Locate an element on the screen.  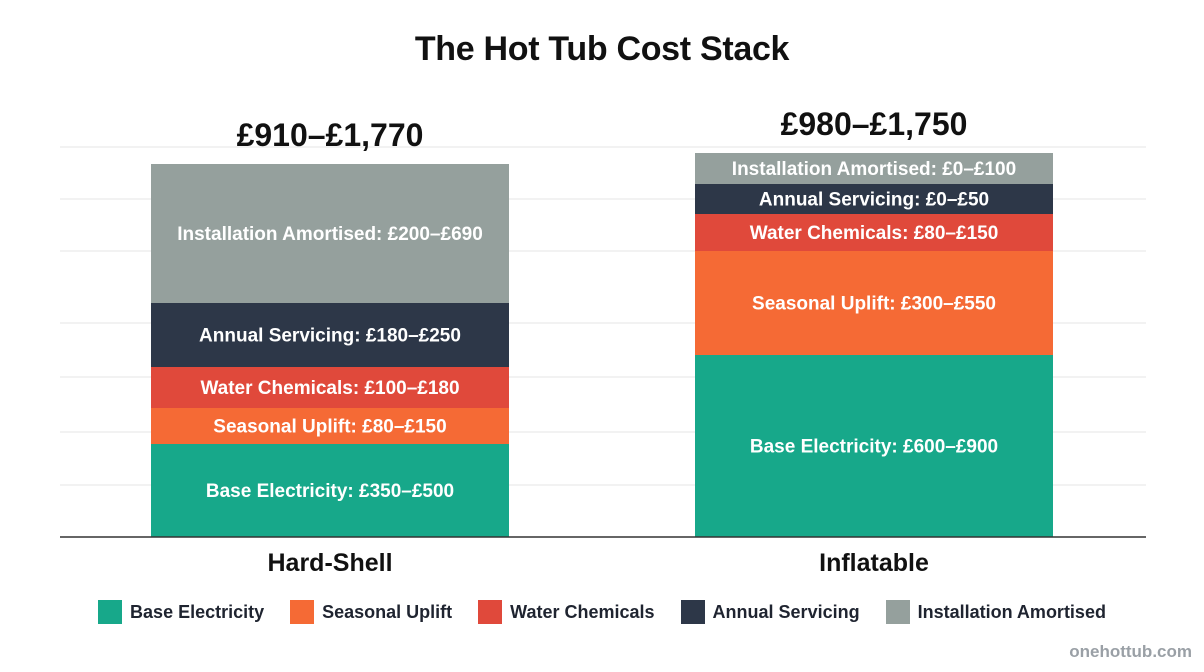
legend-label: Seasonal Uplift is located at coordinates (387, 611).